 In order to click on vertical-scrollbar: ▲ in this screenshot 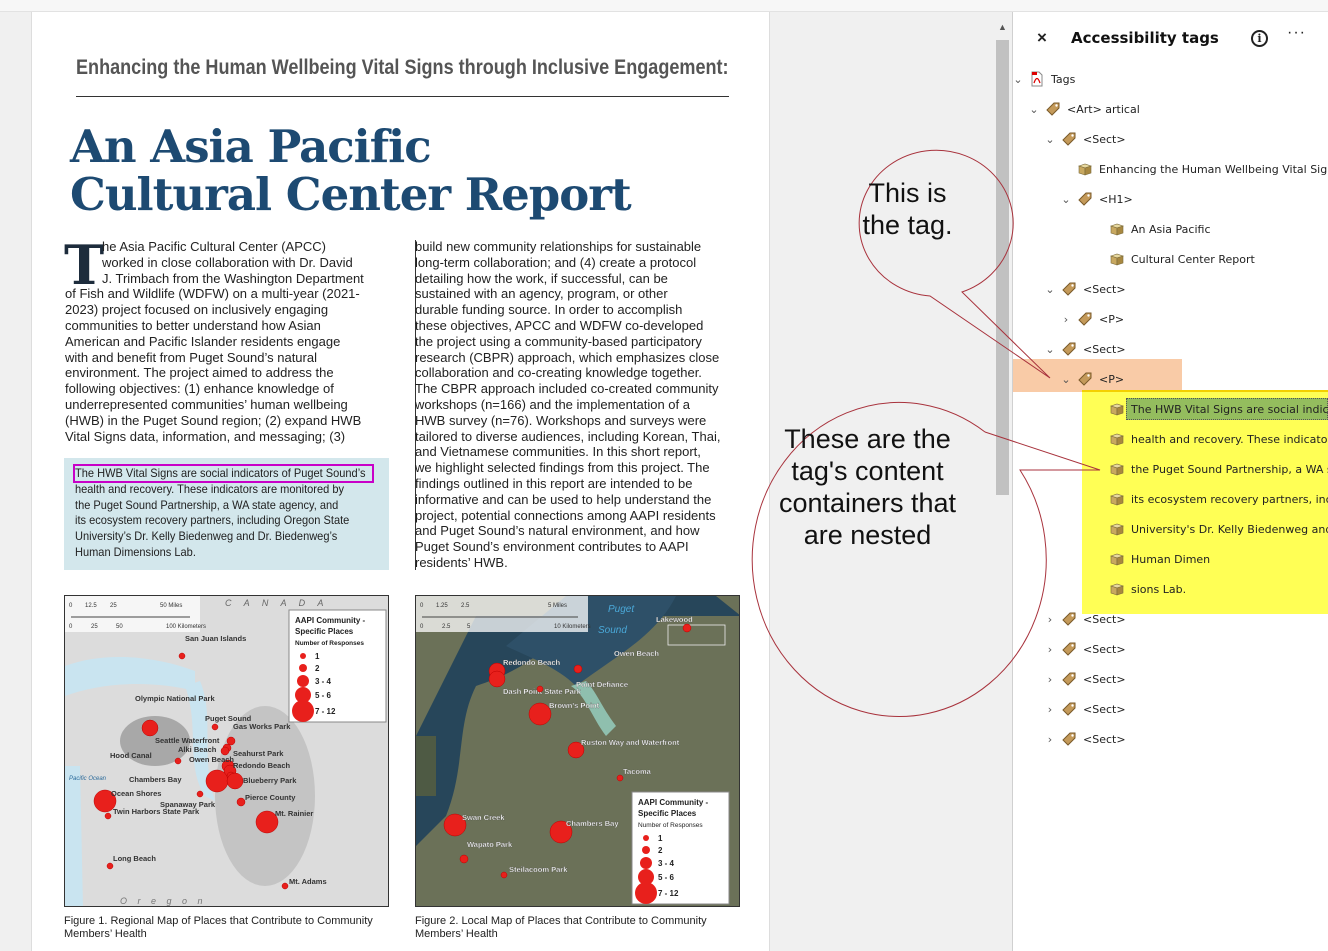, I will do `click(1002, 481)`.